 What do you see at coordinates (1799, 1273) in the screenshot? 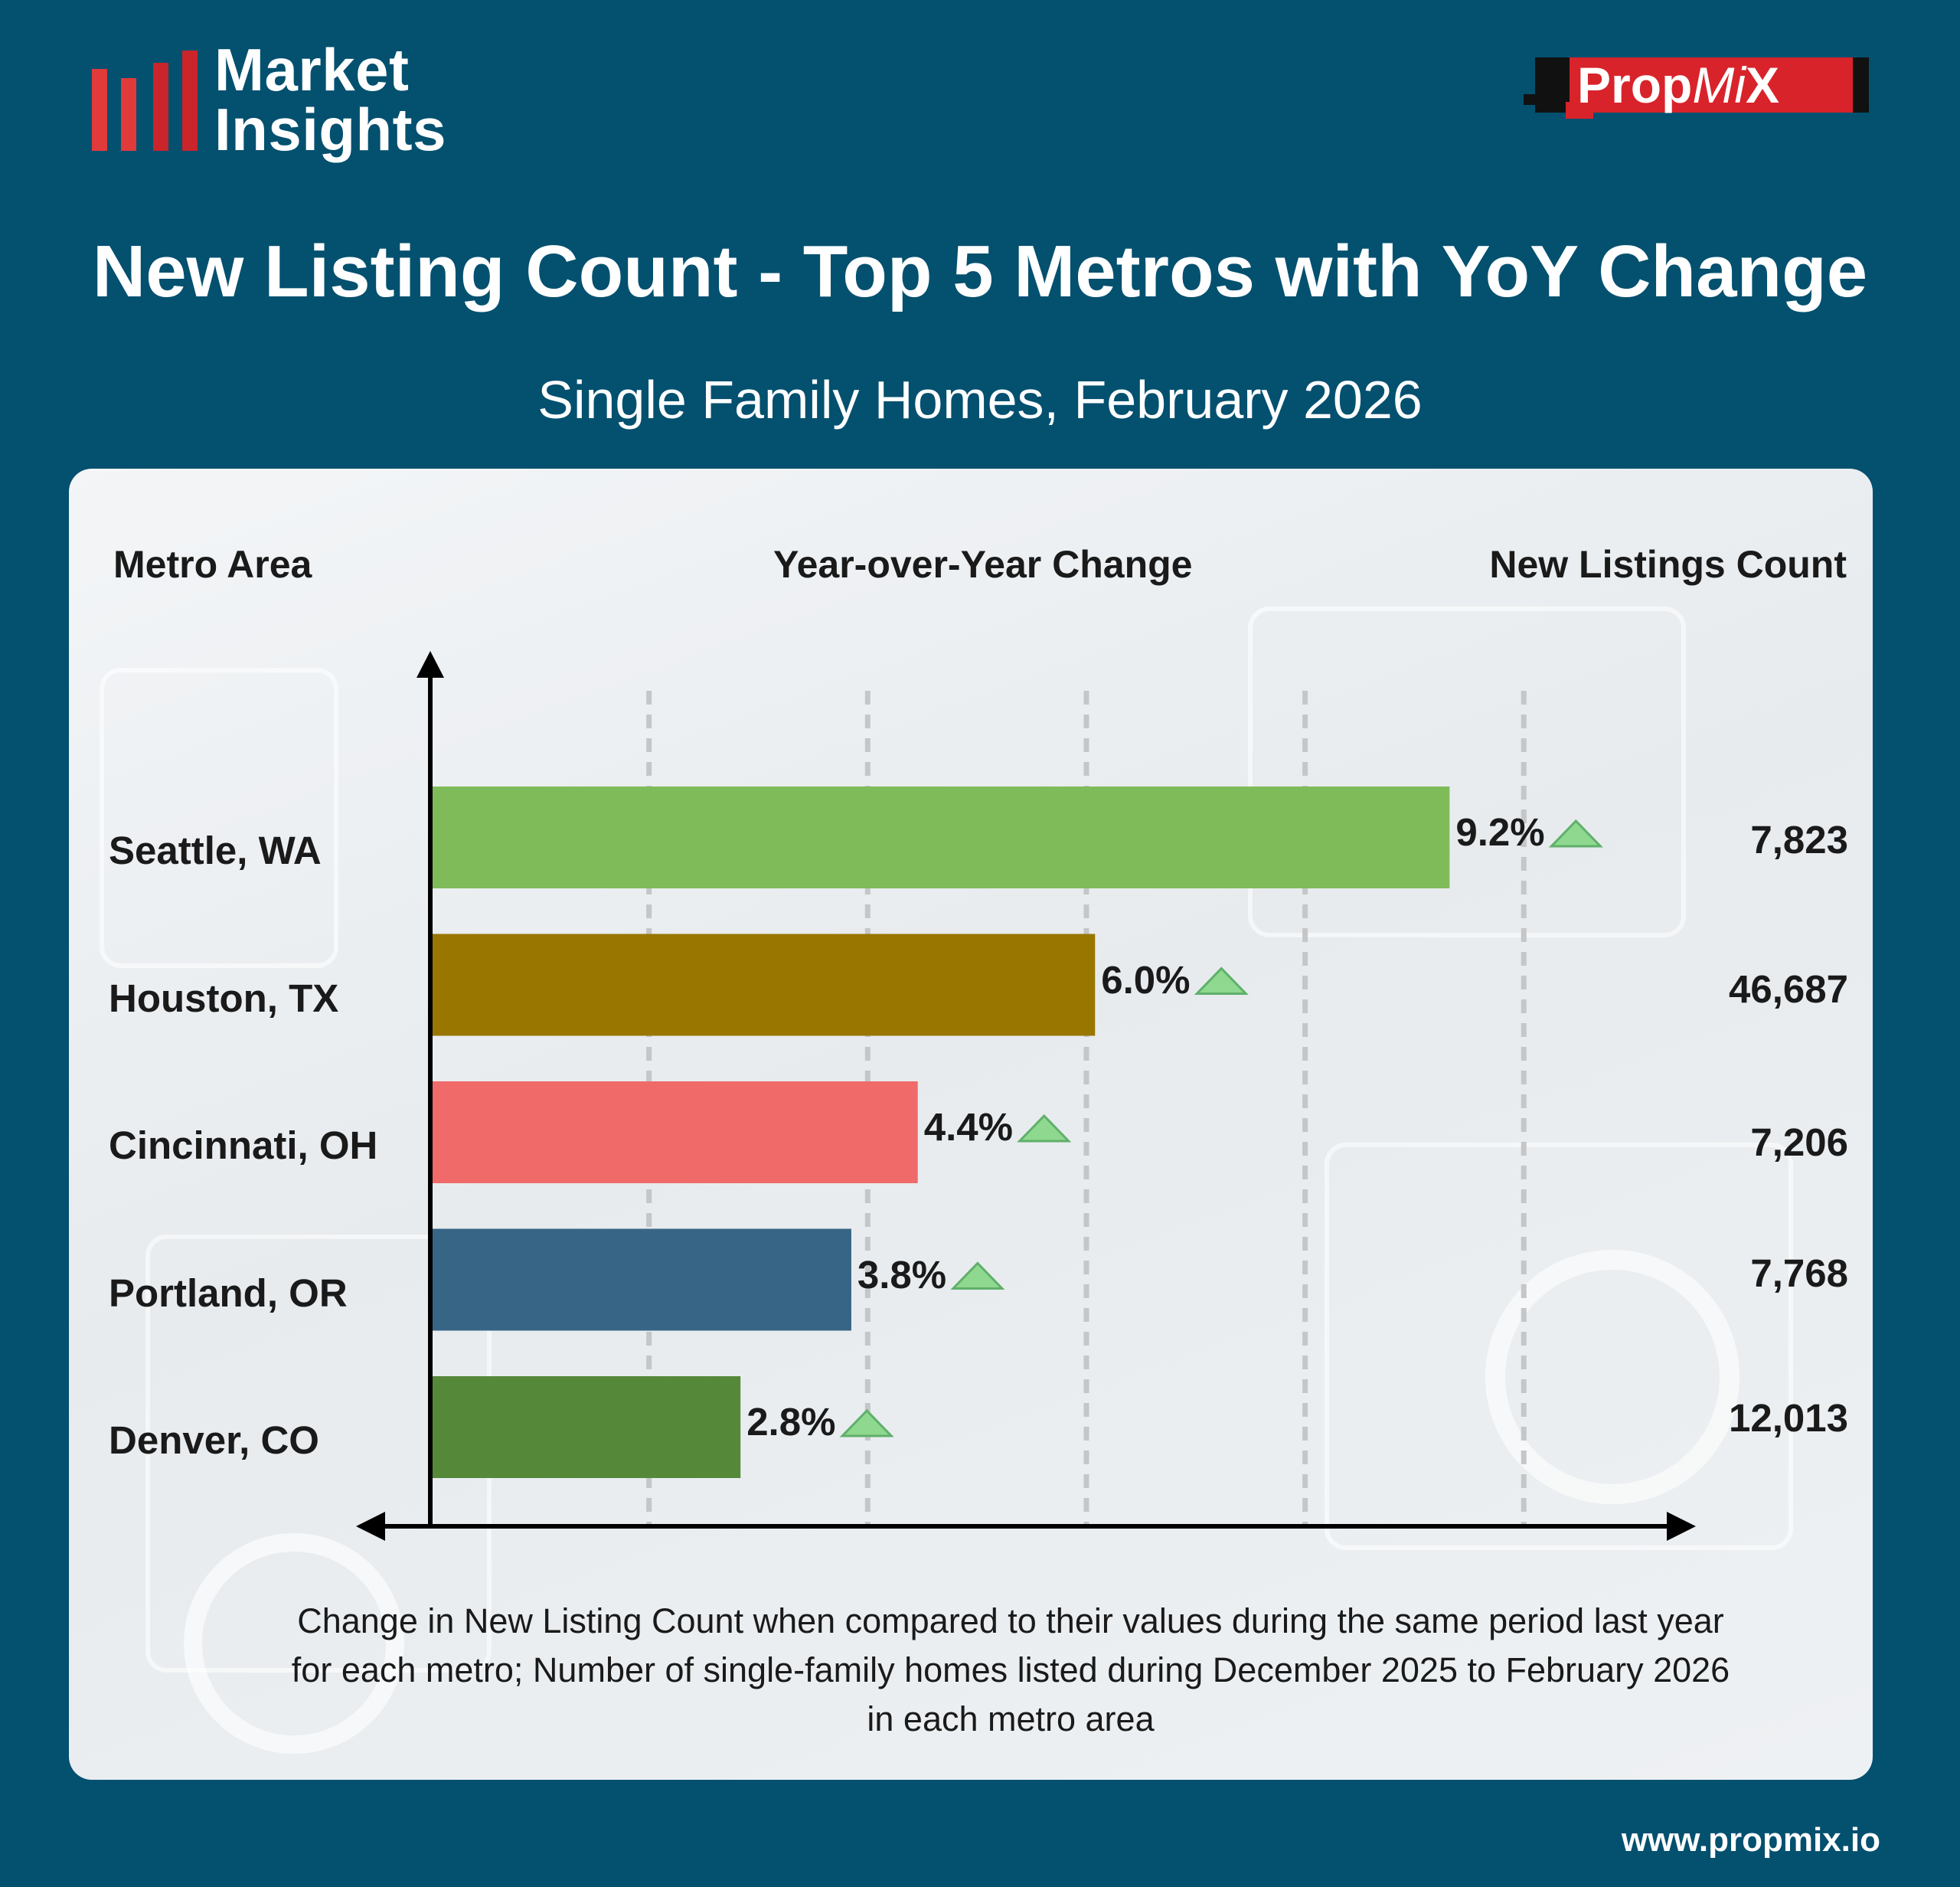
I see `listing-count: 7,768` at bounding box center [1799, 1273].